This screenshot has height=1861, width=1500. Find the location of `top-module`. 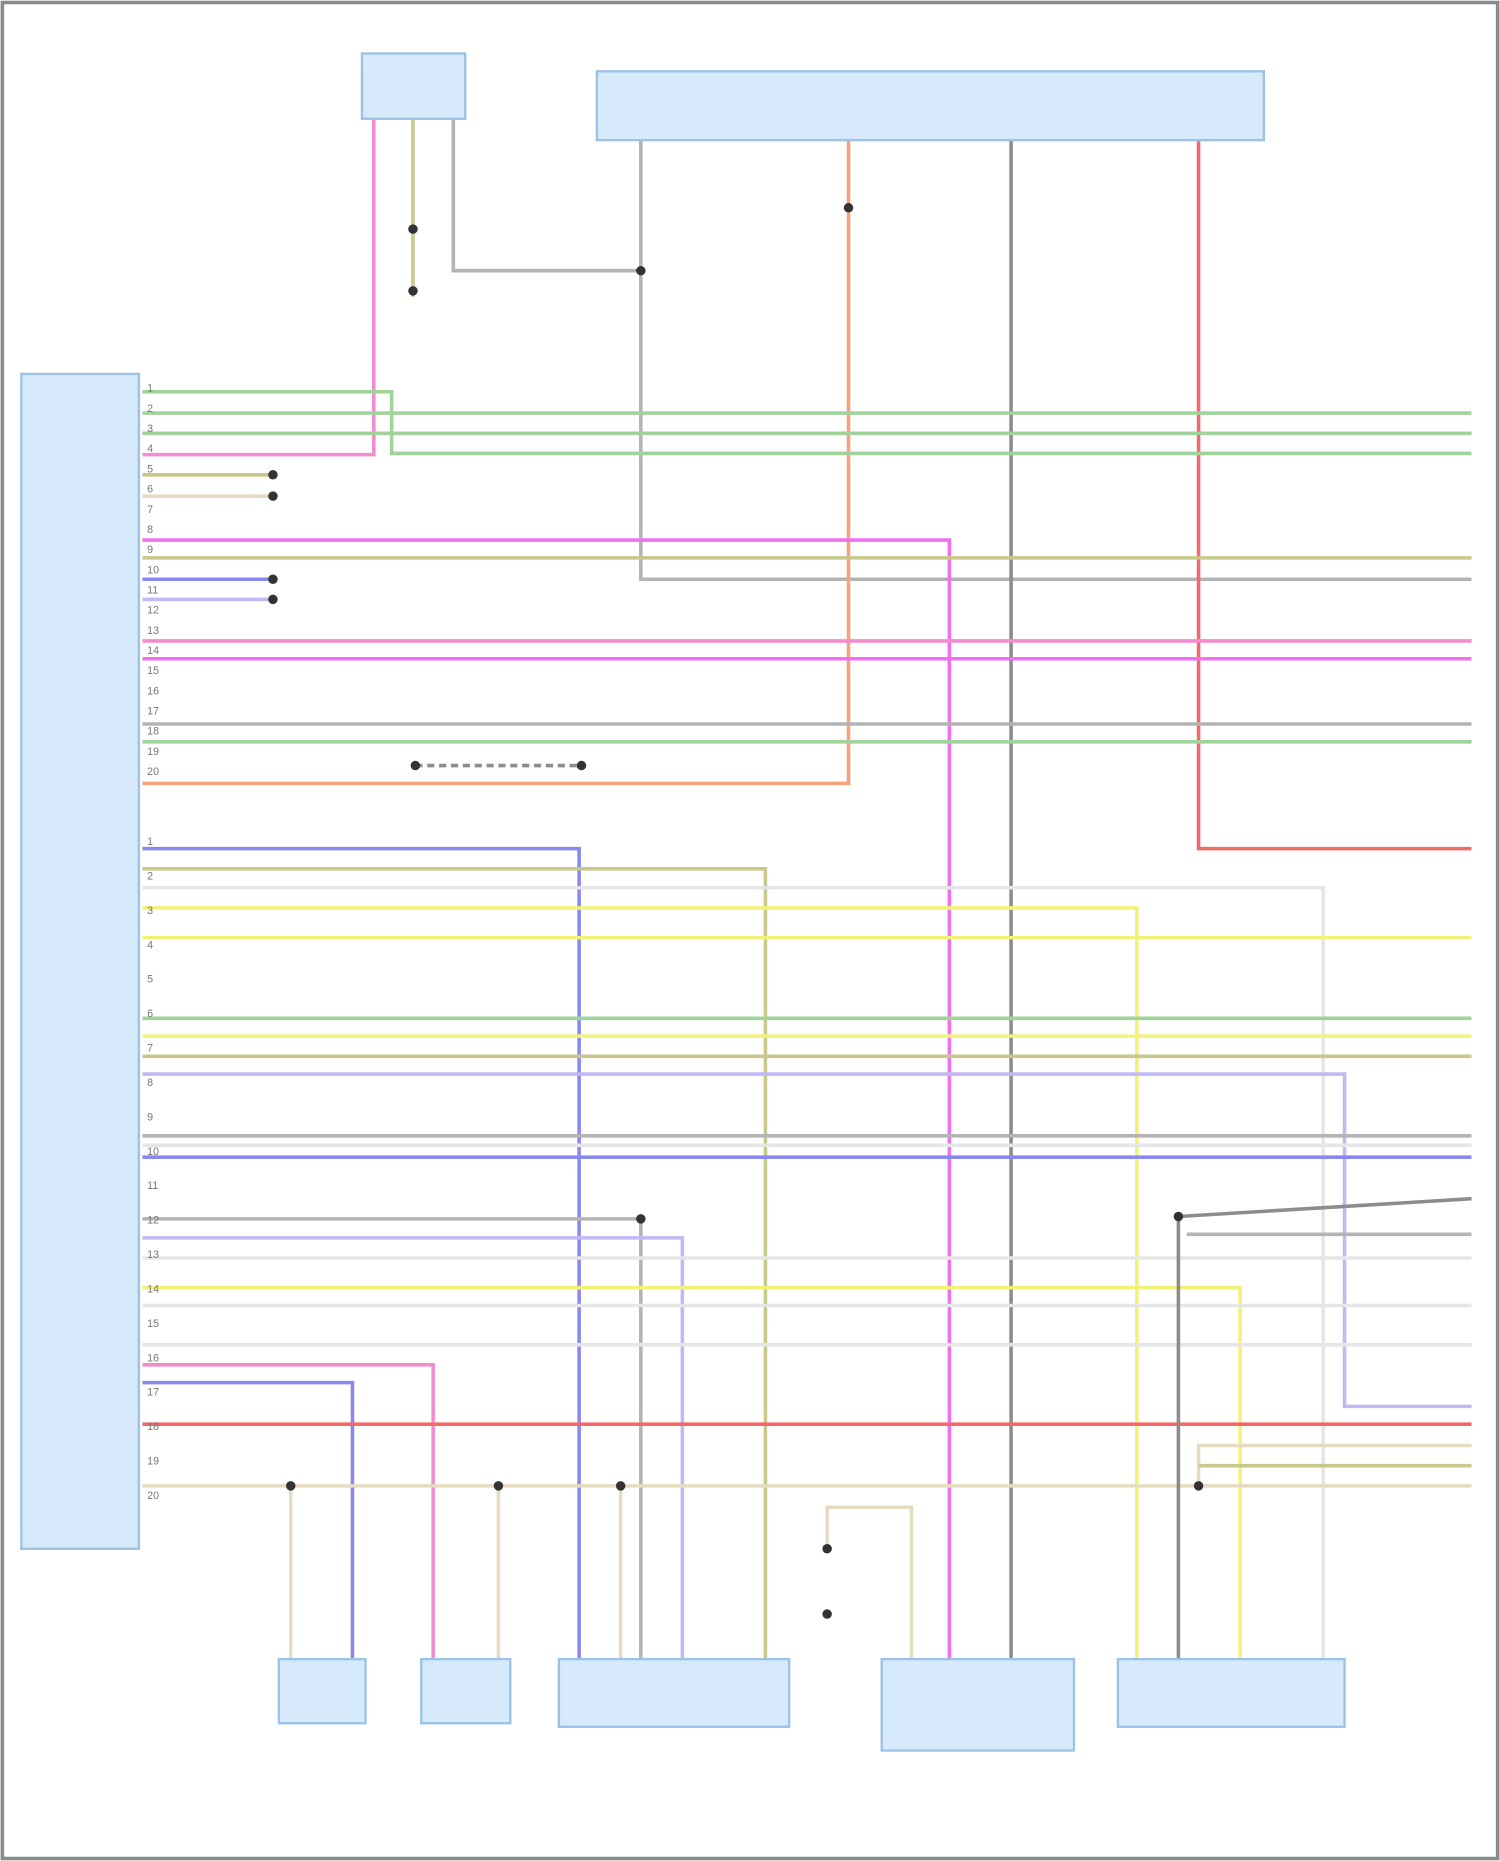

top-module is located at coordinates (413, 86).